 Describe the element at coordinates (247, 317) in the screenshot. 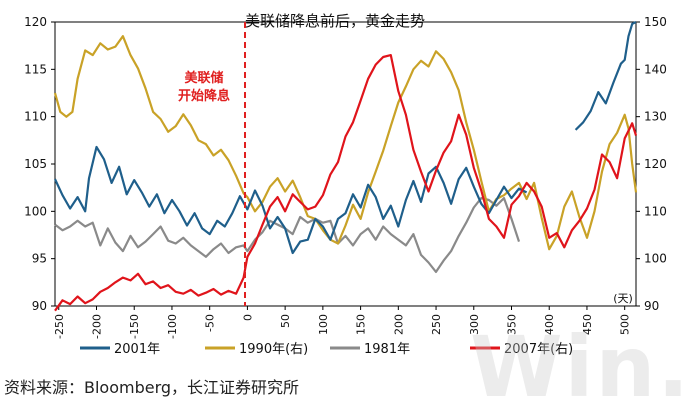

I see `x-tick-label: 0` at that location.